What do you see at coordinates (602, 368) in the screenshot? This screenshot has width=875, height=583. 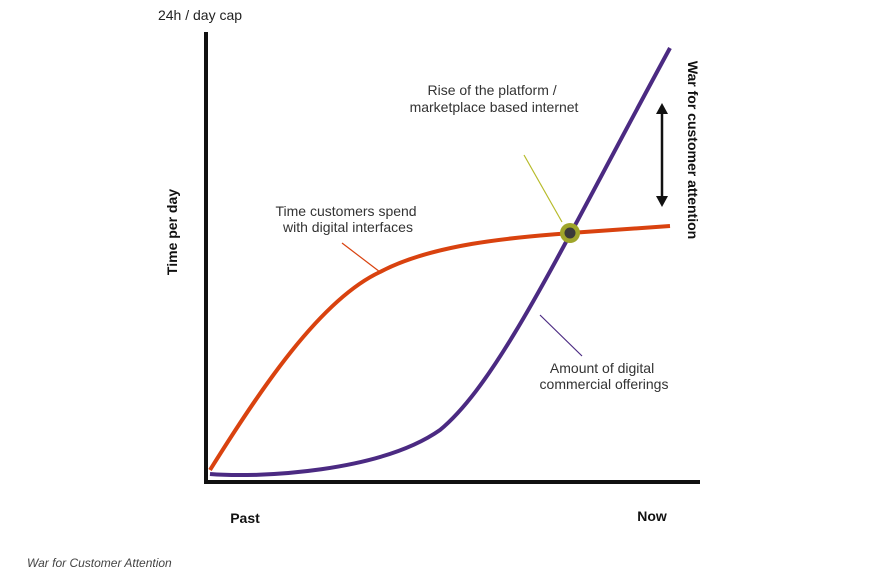 I see `annotation-line: Amount of digital` at bounding box center [602, 368].